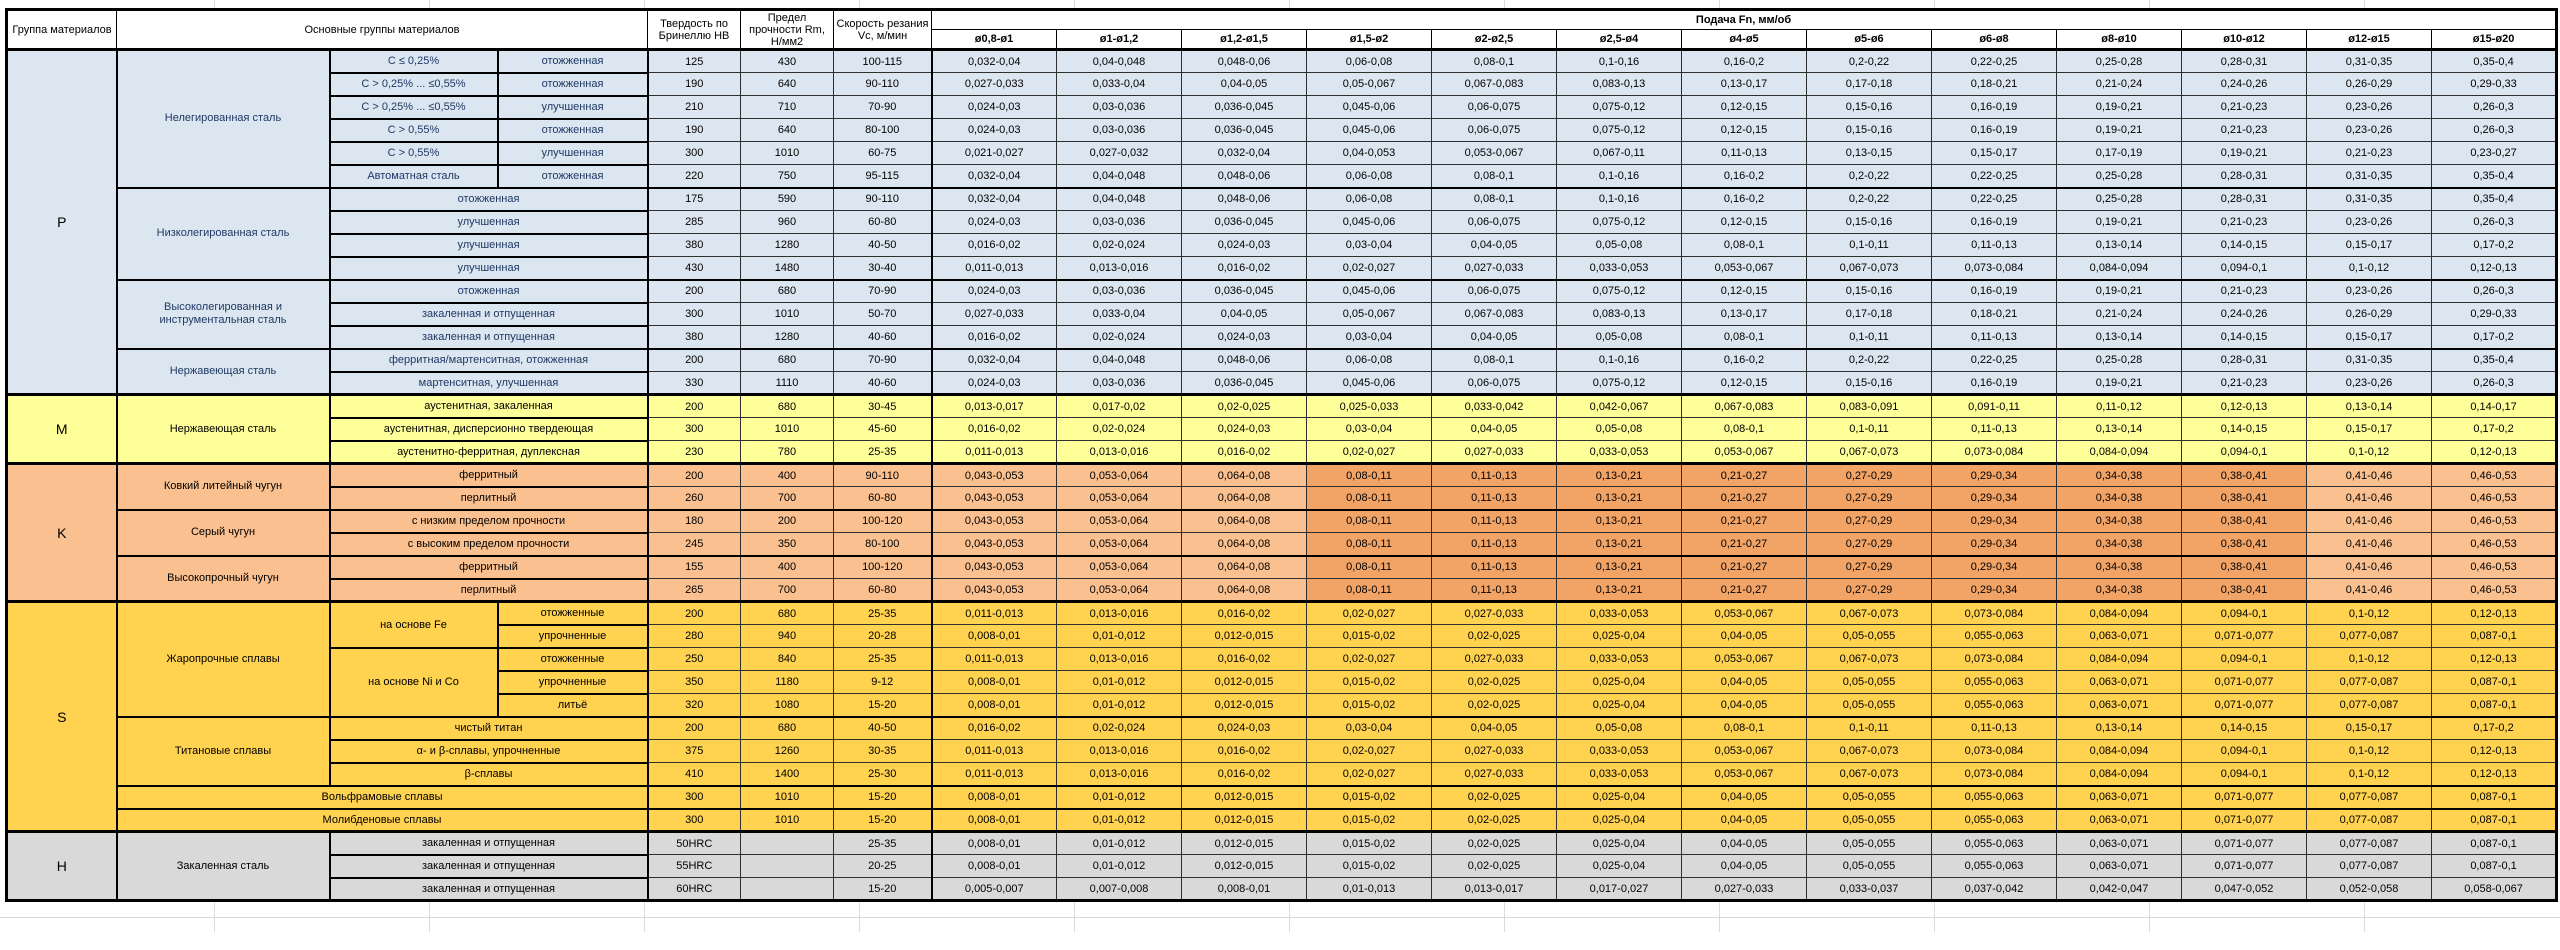  Describe the element at coordinates (883, 222) in the screenshot. I see `speed-cell: 60-80` at that location.